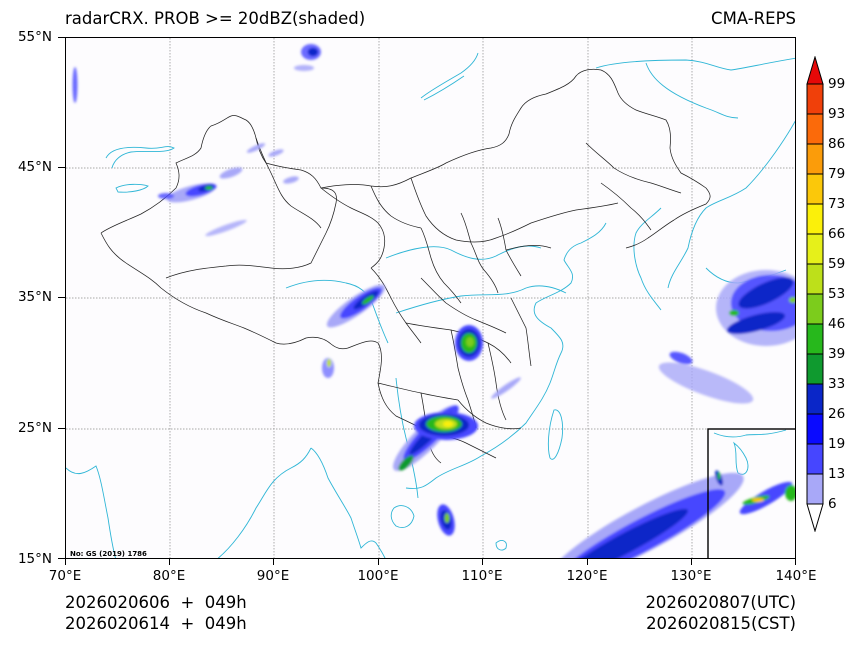 The image size is (860, 647). I want to click on lat-label-15: 15°N, so click(34, 559).